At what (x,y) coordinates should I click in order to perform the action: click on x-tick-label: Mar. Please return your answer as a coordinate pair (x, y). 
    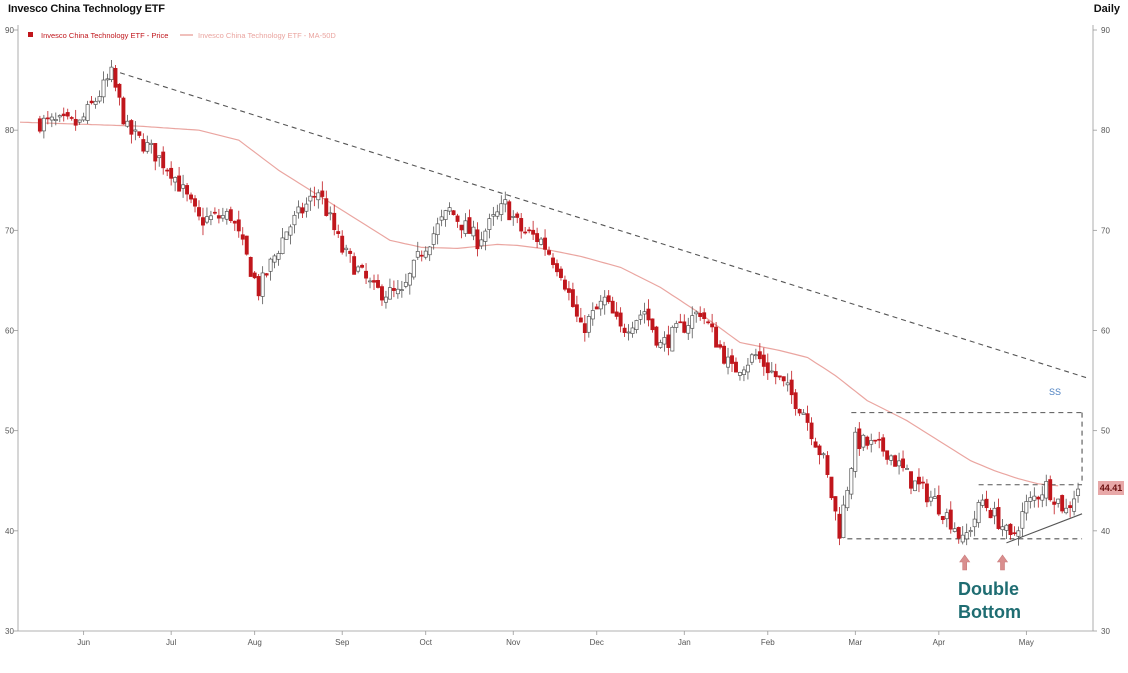
    Looking at the image, I should click on (855, 642).